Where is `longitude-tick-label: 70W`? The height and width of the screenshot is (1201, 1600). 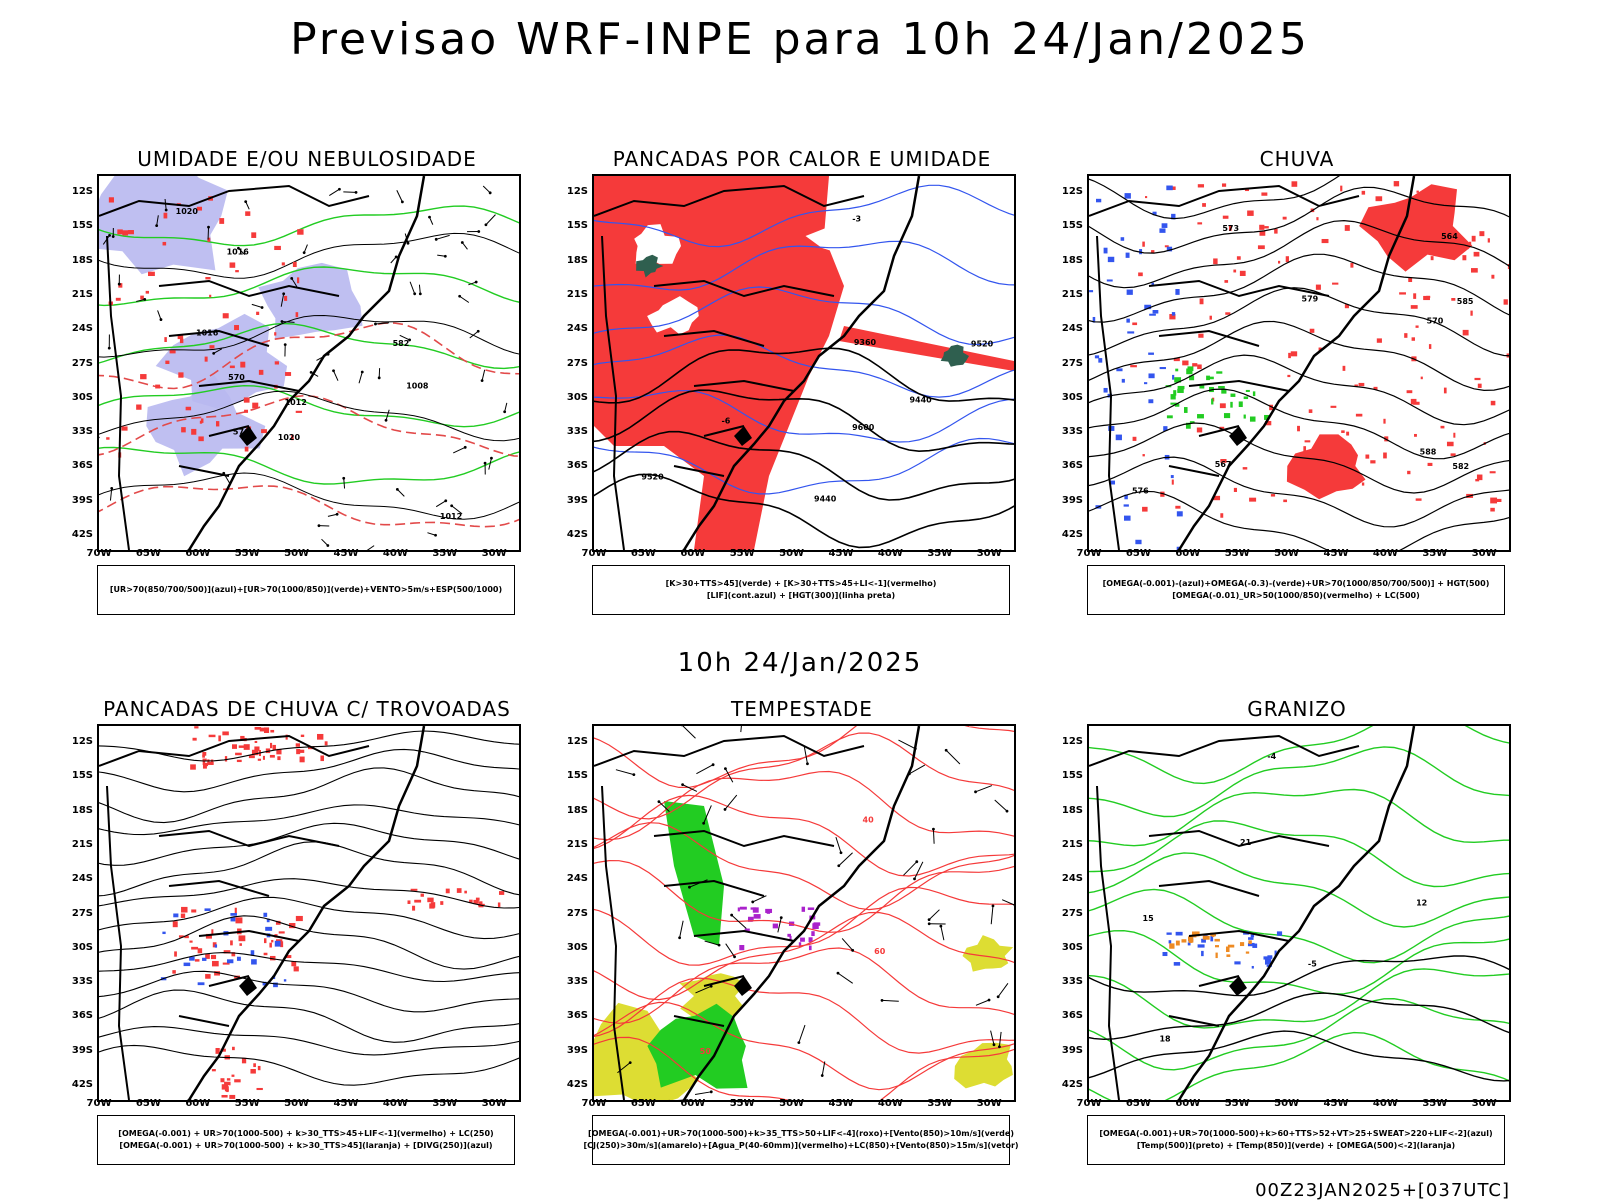
longitude-tick-label: 70W is located at coordinates (1089, 553).